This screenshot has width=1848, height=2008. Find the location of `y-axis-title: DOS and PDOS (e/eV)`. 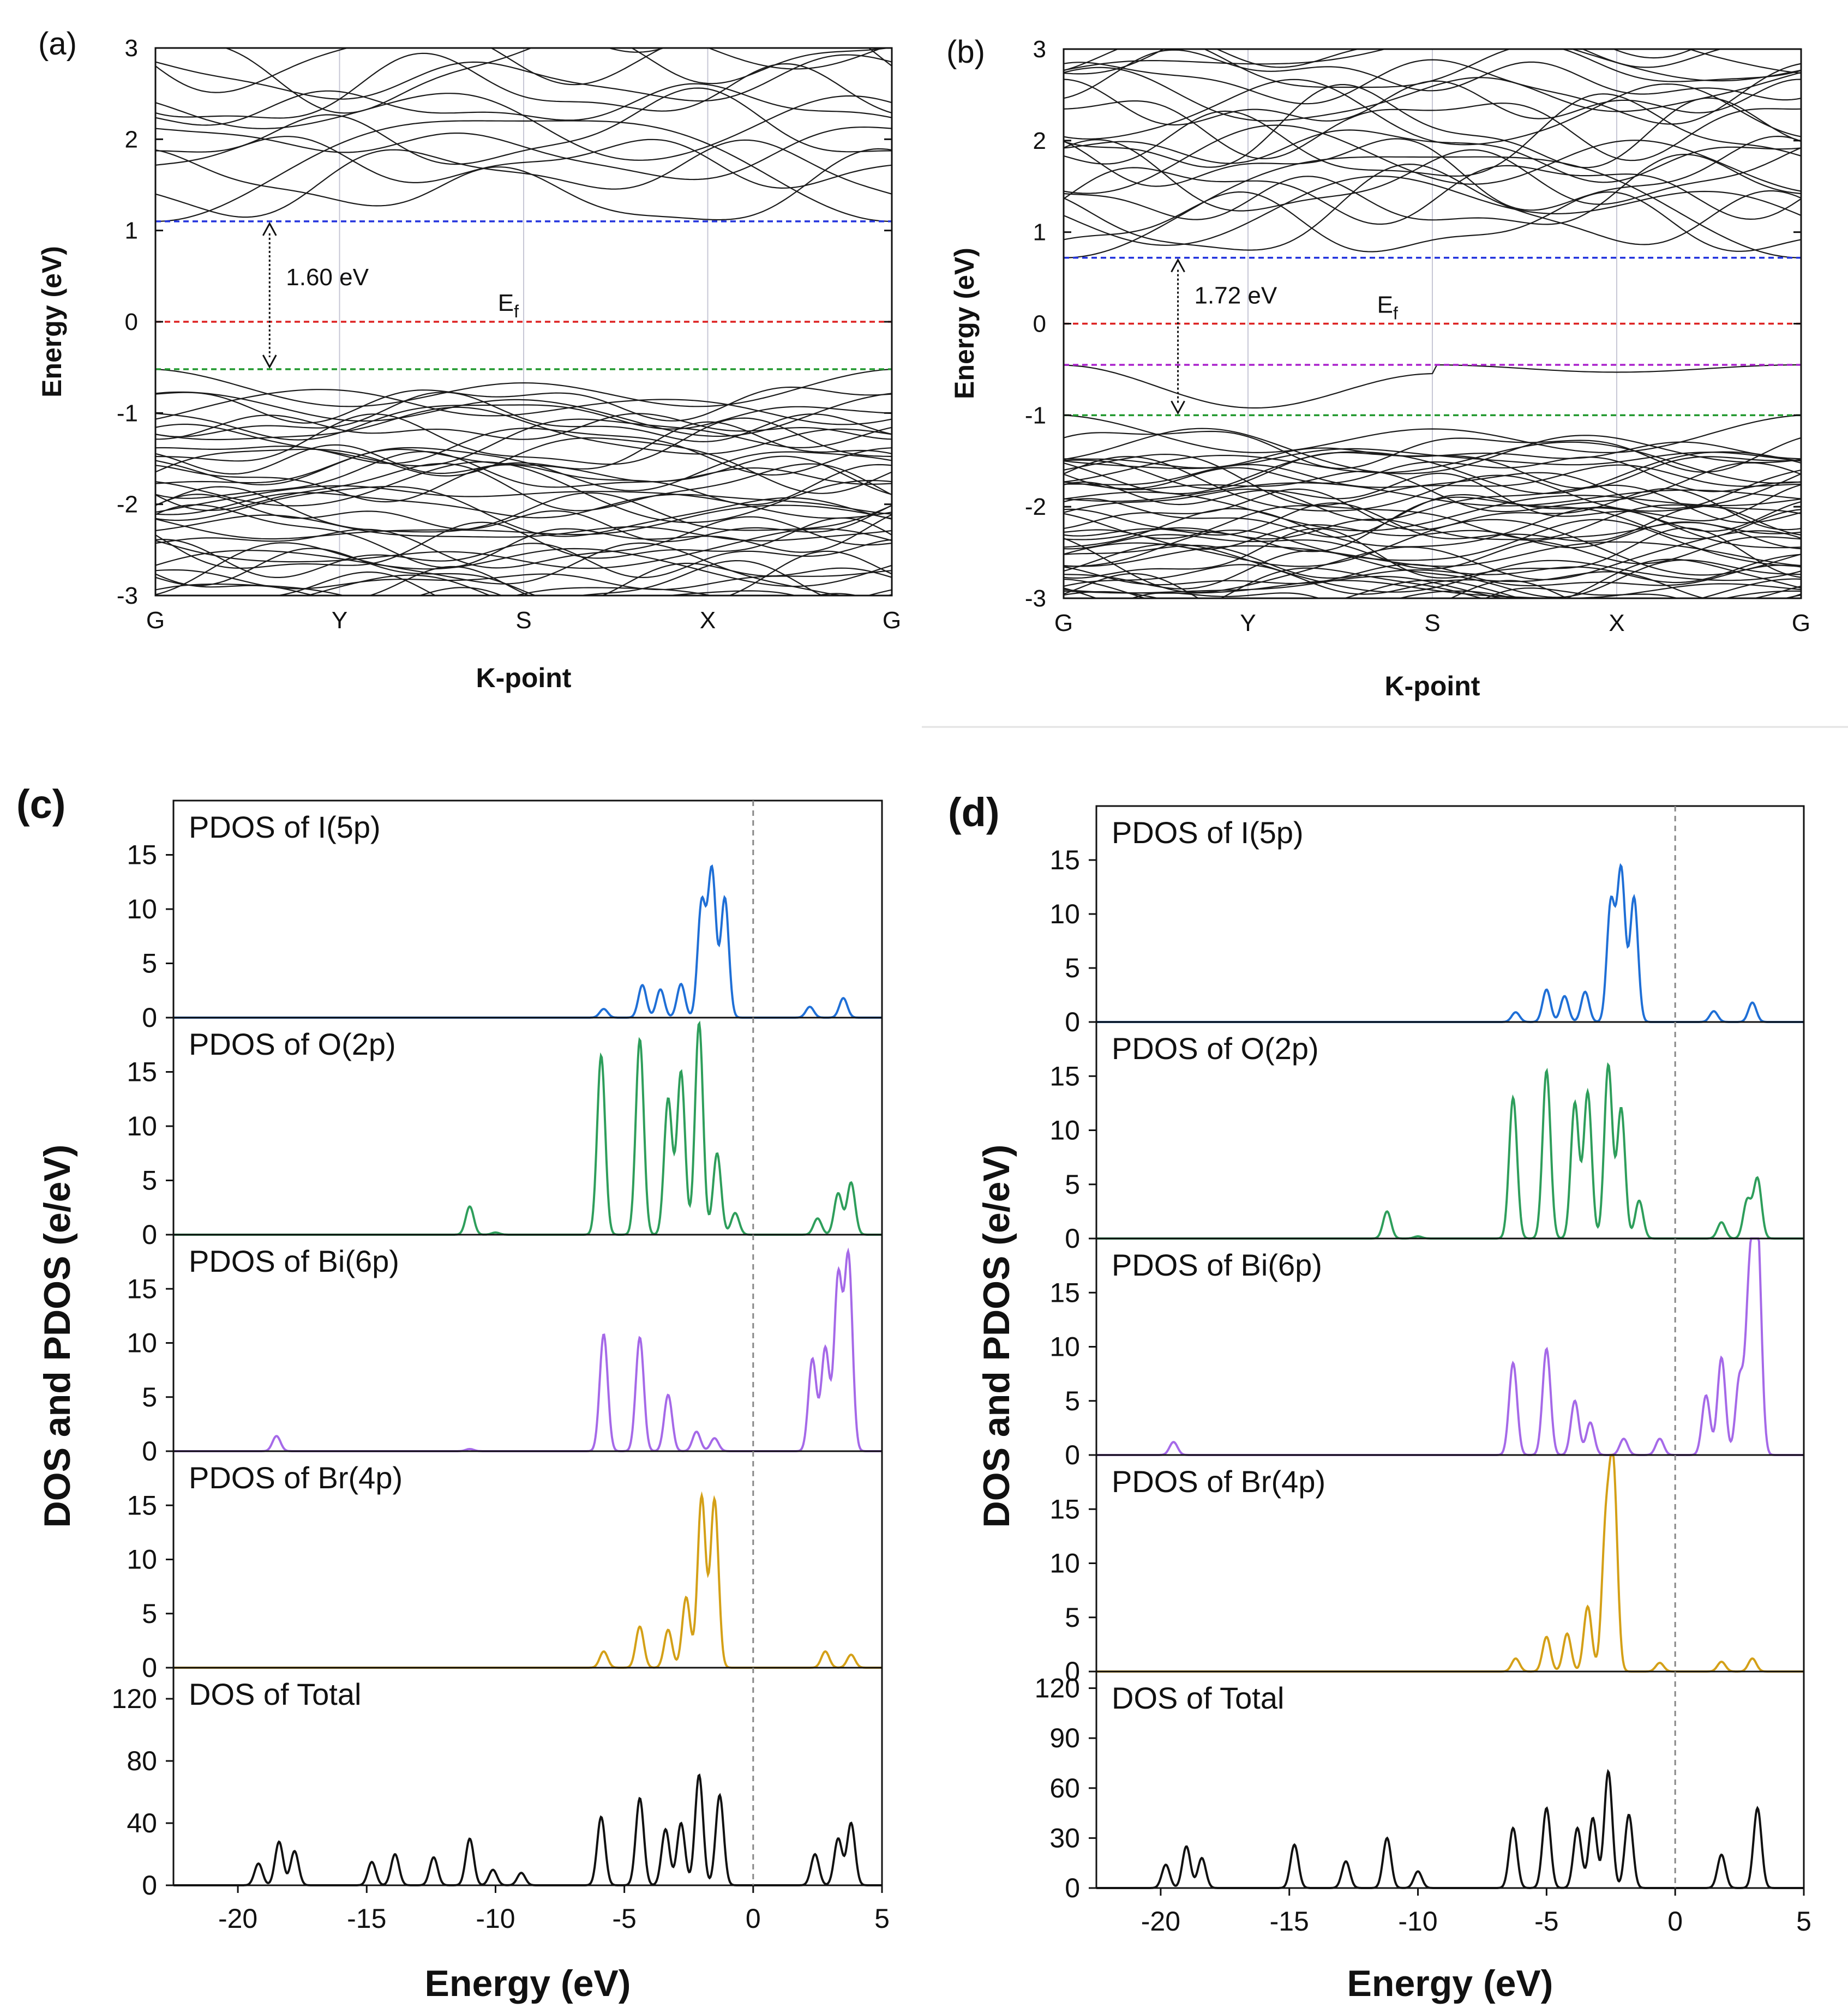

y-axis-title: DOS and PDOS (e/eV) is located at coordinates (57, 1336).